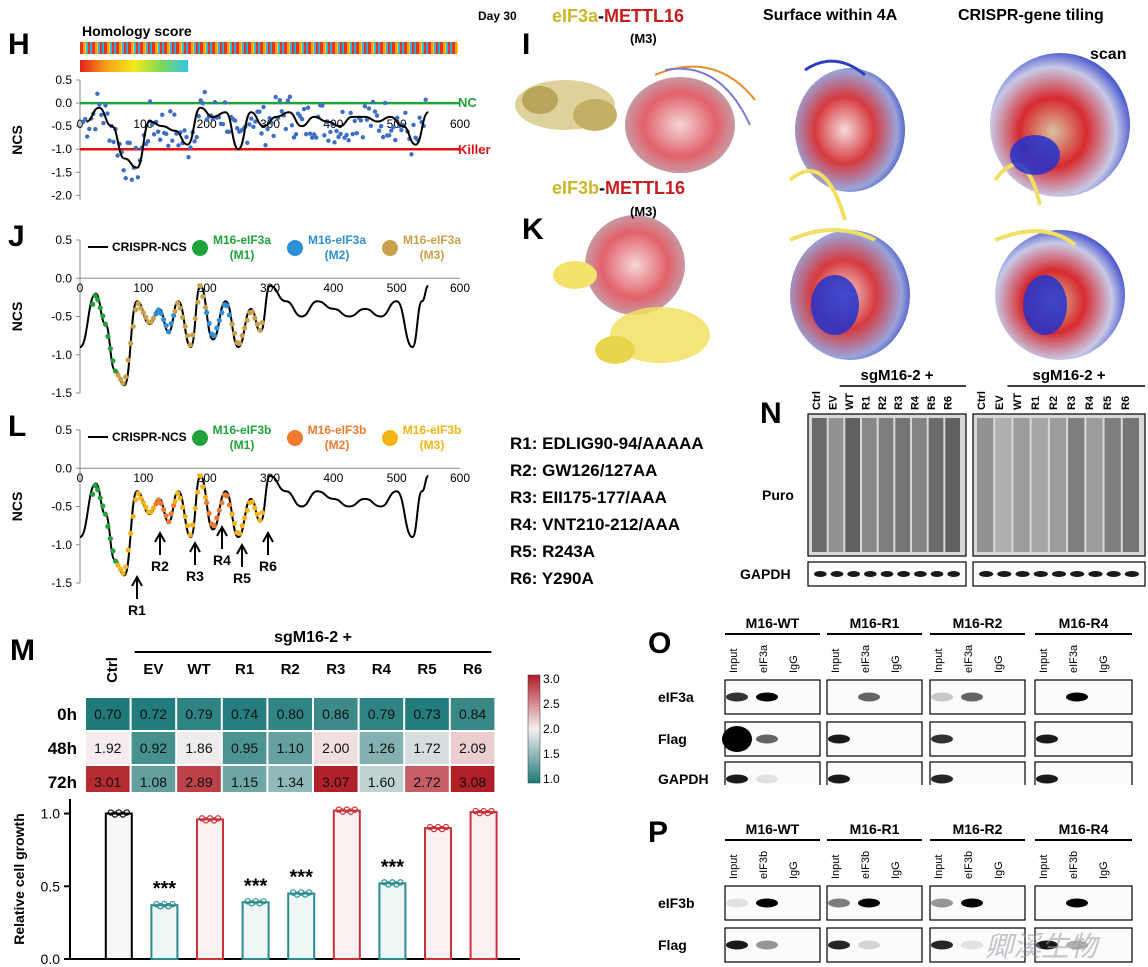  I want to click on ip-row-label: GAPDH, so click(683, 778).